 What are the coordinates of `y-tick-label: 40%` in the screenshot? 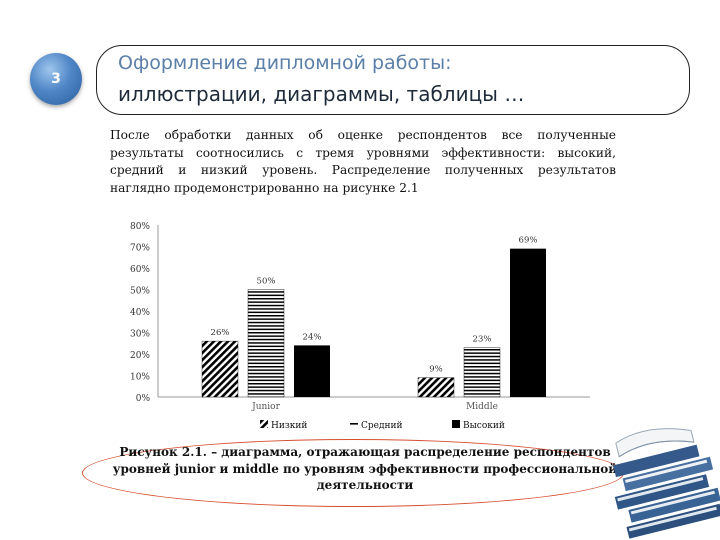 It's located at (140, 313).